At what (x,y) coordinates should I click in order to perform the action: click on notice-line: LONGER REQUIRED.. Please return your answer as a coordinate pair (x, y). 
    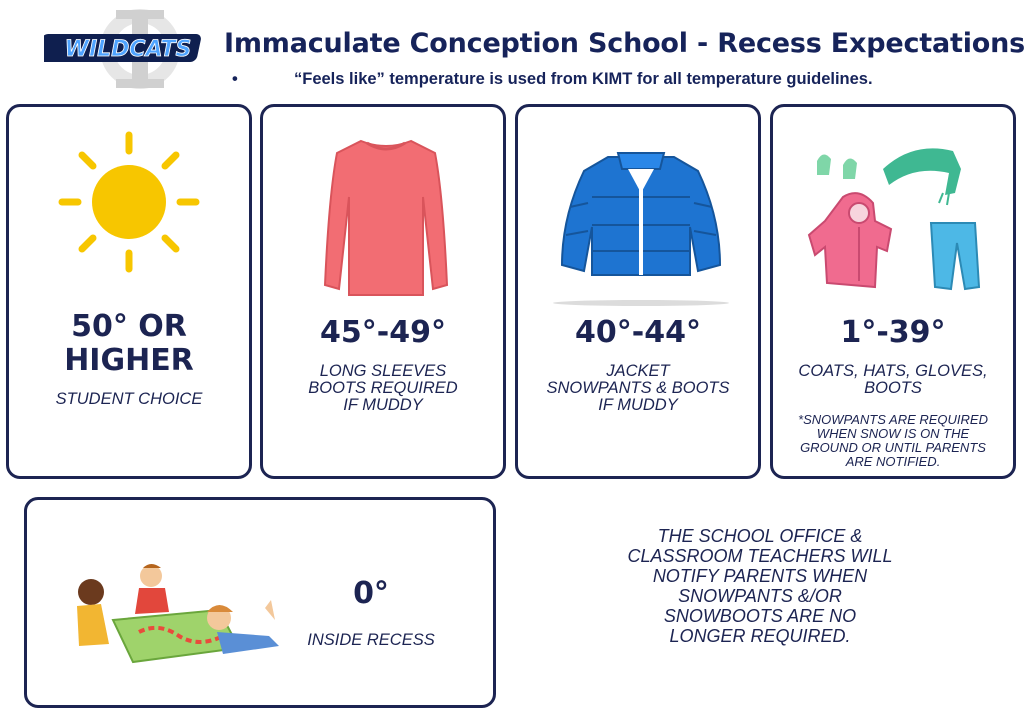
    Looking at the image, I should click on (760, 636).